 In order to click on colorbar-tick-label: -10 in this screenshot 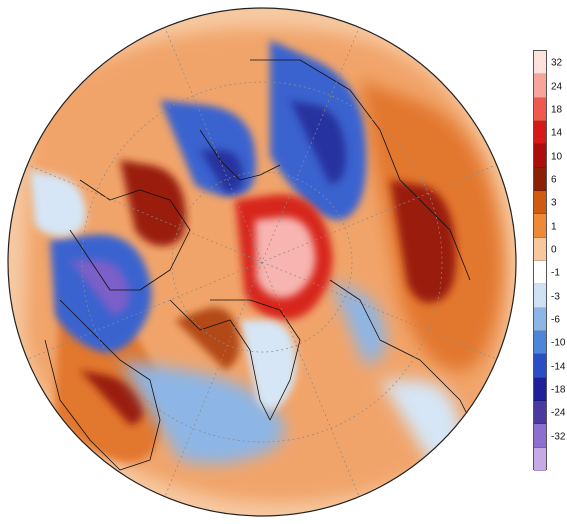, I will do `click(558, 343)`.